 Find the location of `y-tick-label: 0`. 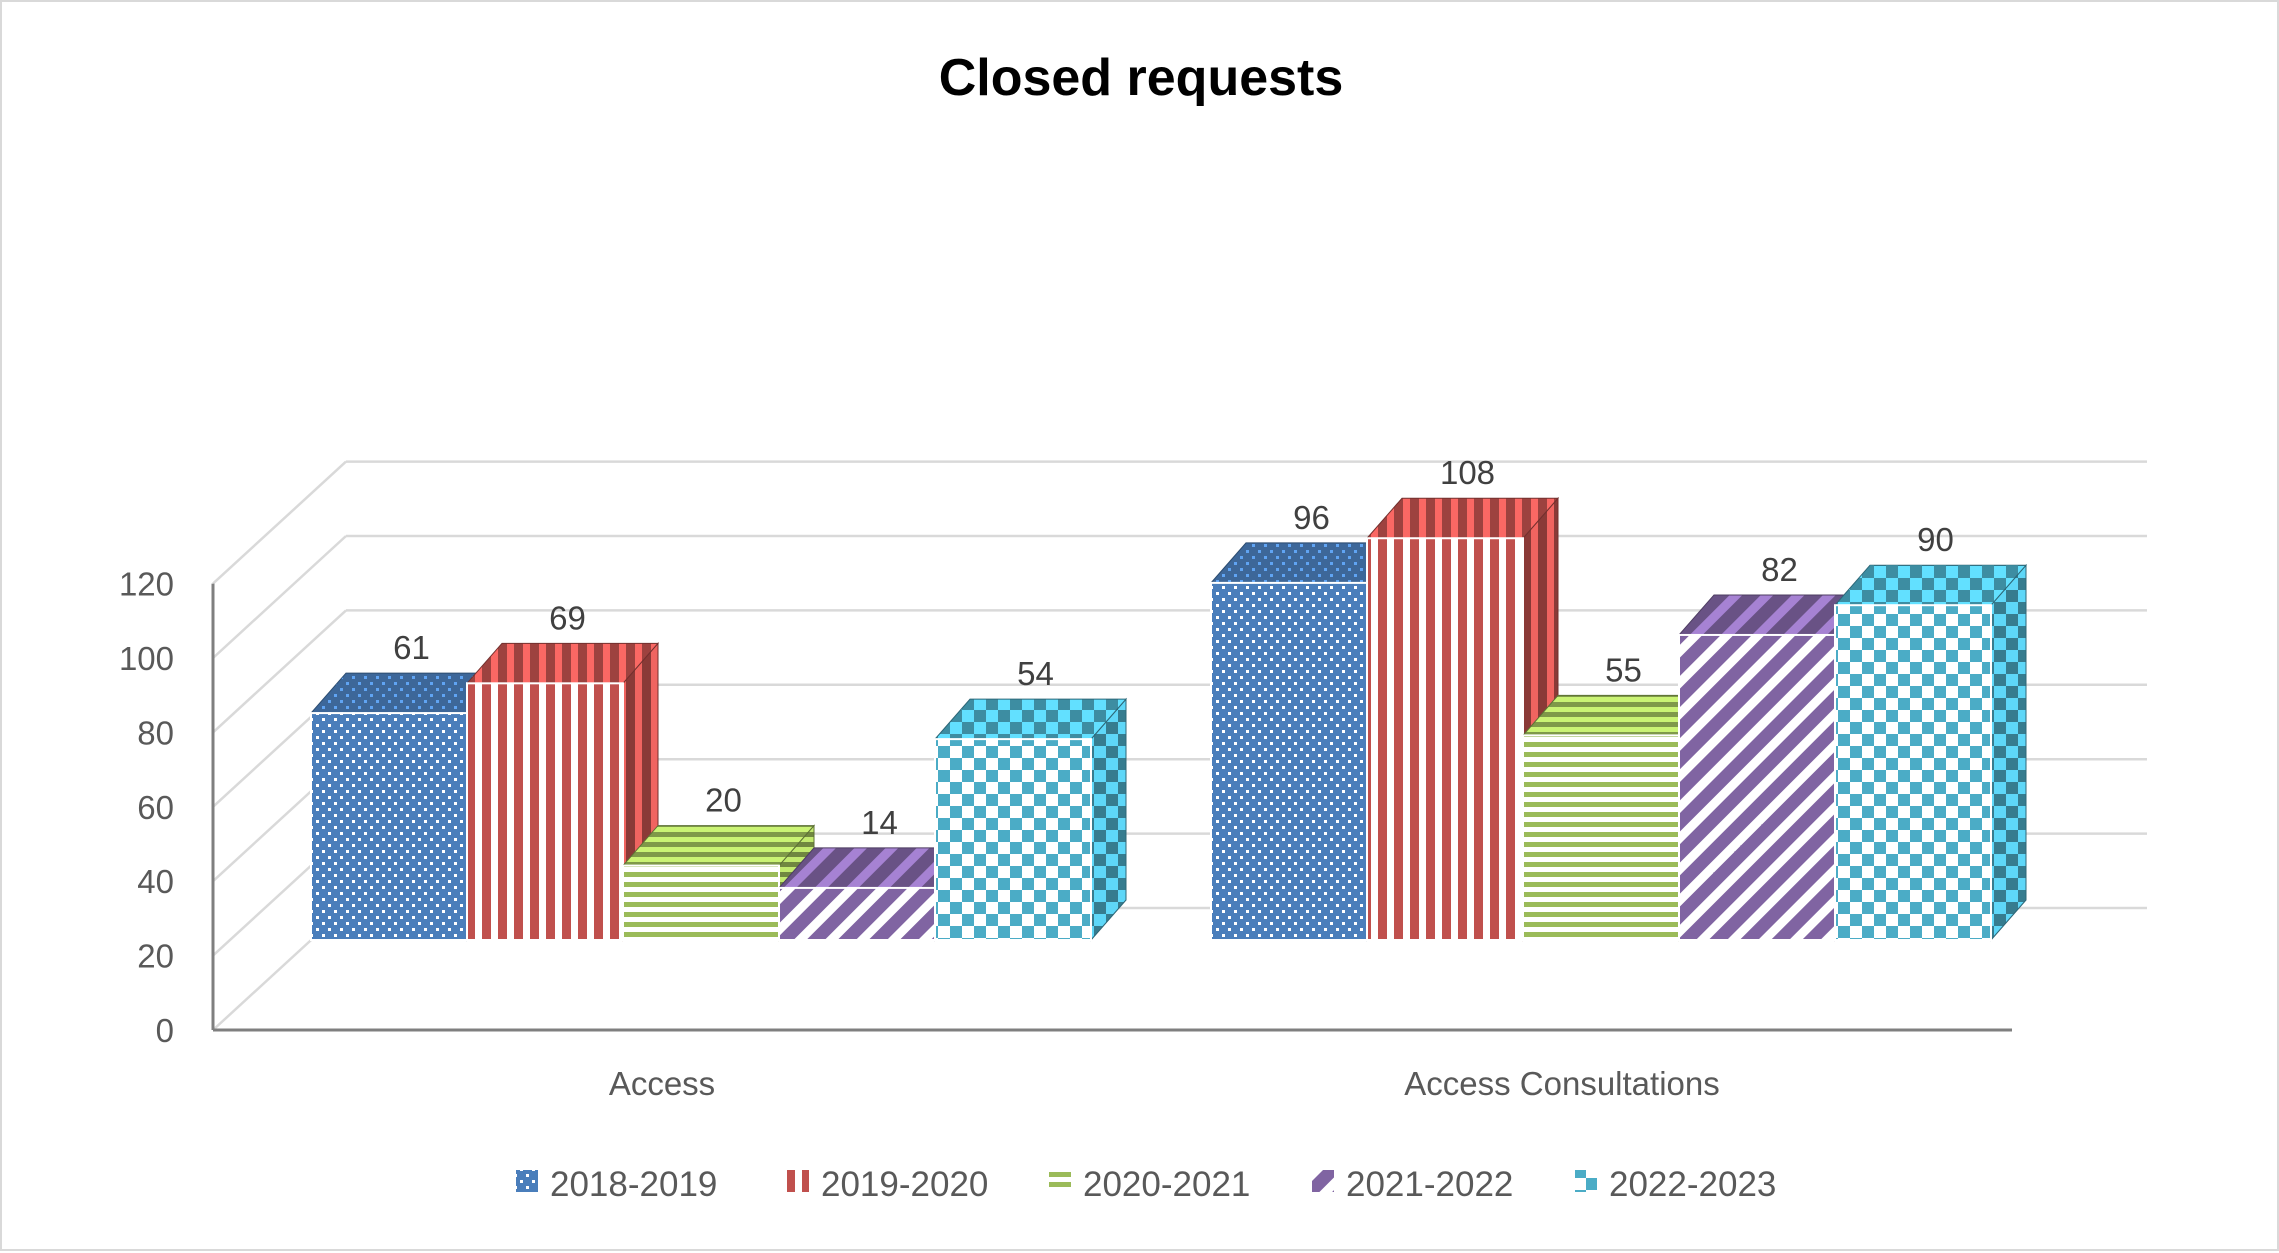

y-tick-label: 0 is located at coordinates (165, 1030).